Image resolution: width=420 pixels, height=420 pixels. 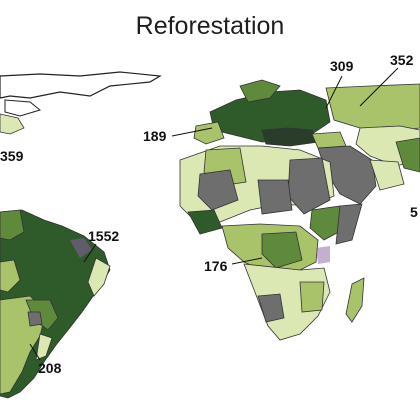 What do you see at coordinates (50, 368) in the screenshot?
I see `label-208: 208` at bounding box center [50, 368].